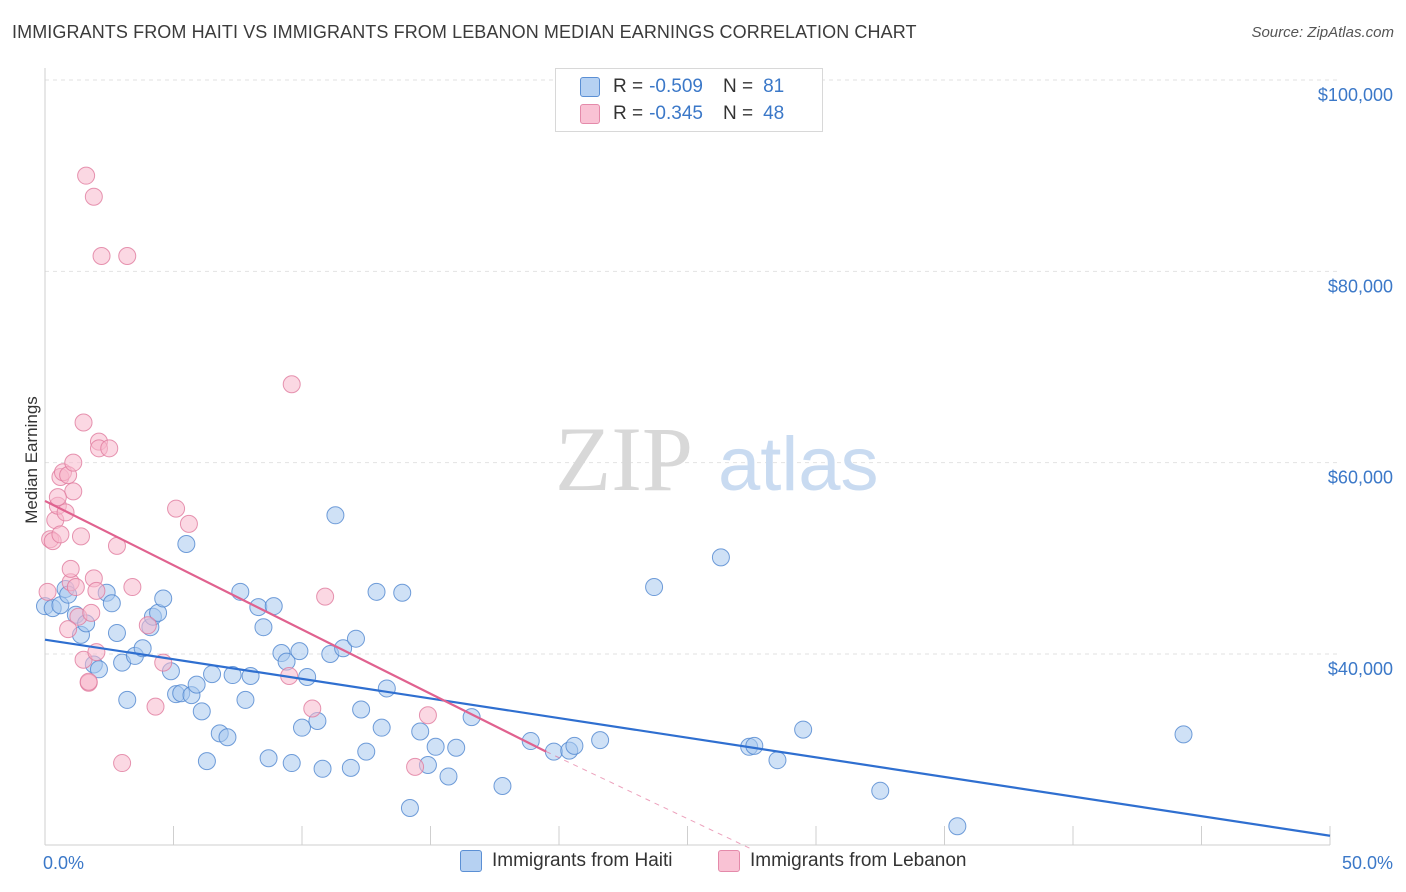 Image resolution: width=1406 pixels, height=892 pixels. I want to click on legend-r-value: -0.345, so click(676, 113).